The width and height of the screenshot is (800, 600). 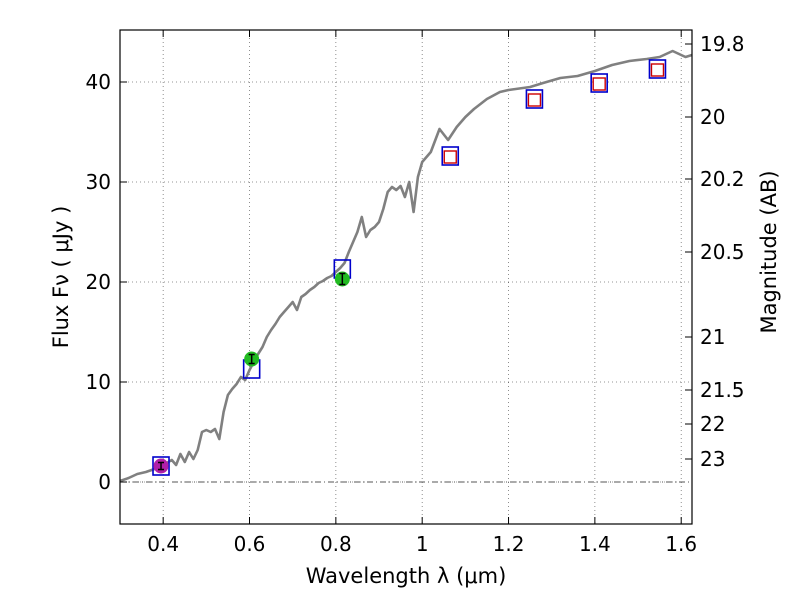 I want to click on right-tick-label: 19.8, so click(x=722, y=44).